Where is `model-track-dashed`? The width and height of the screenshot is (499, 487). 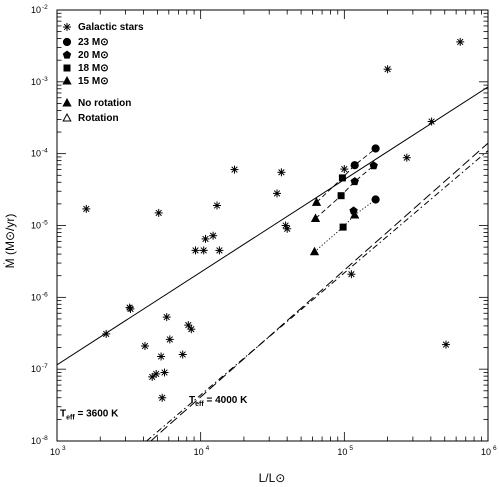 model-track-dashed is located at coordinates (346, 175).